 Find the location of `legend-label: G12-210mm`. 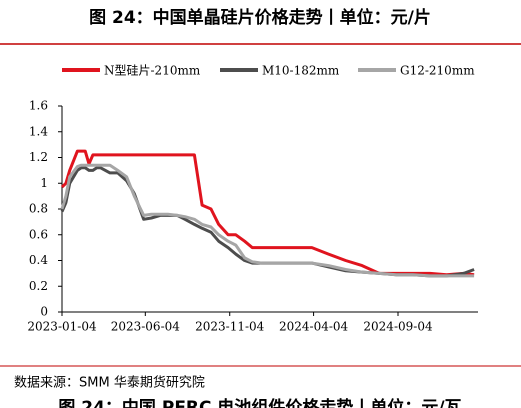

legend-label: G12-210mm is located at coordinates (437, 71).